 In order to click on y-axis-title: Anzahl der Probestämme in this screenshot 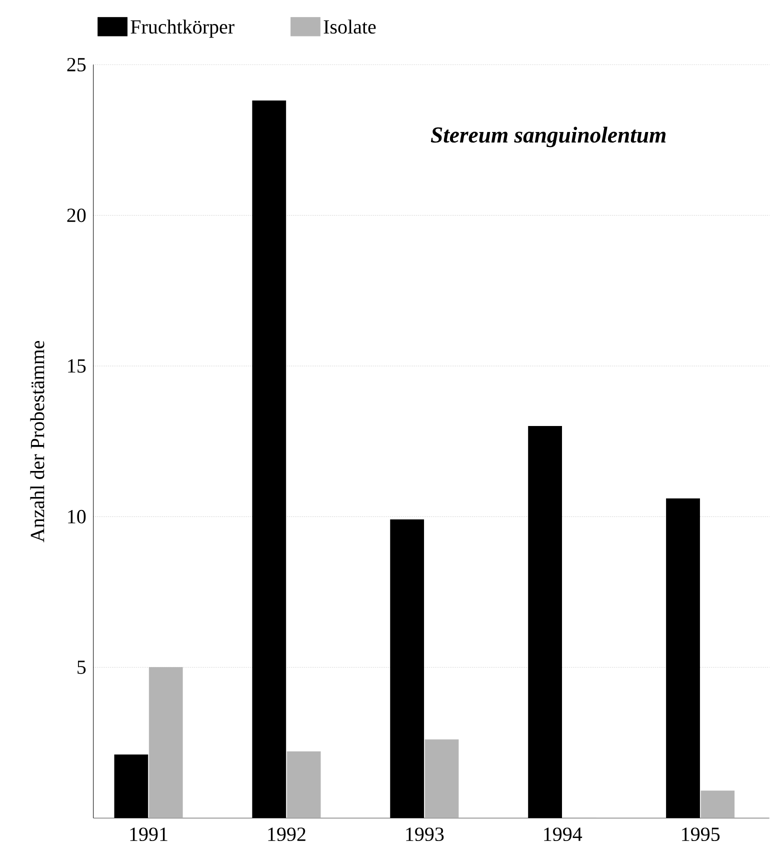, I will do `click(37, 441)`.